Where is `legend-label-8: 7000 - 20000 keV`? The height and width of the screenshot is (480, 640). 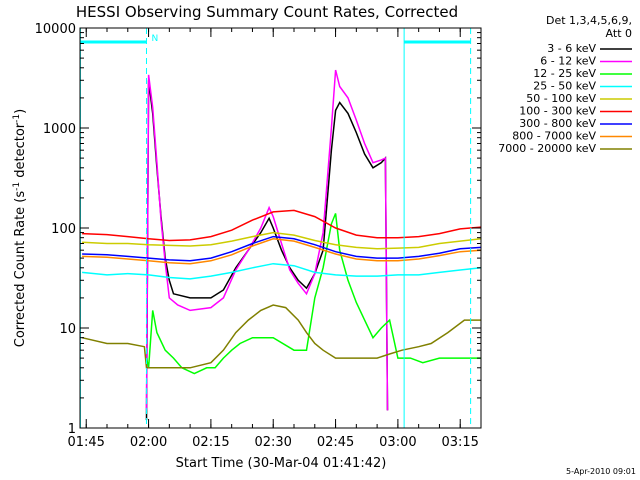
legend-label-8: 7000 - 20000 keV is located at coordinates (547, 148).